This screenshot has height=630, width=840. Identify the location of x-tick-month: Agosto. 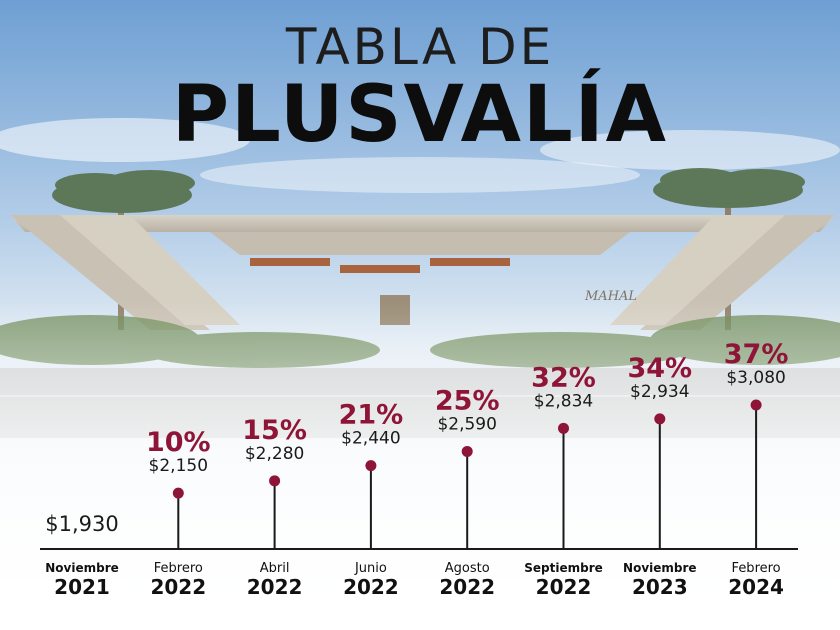
(467, 568).